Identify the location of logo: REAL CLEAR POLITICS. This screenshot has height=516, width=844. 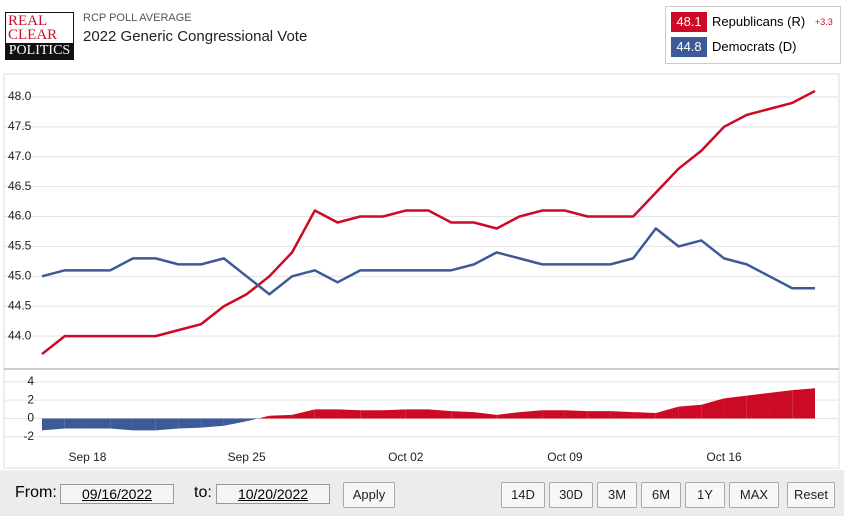
(39, 36).